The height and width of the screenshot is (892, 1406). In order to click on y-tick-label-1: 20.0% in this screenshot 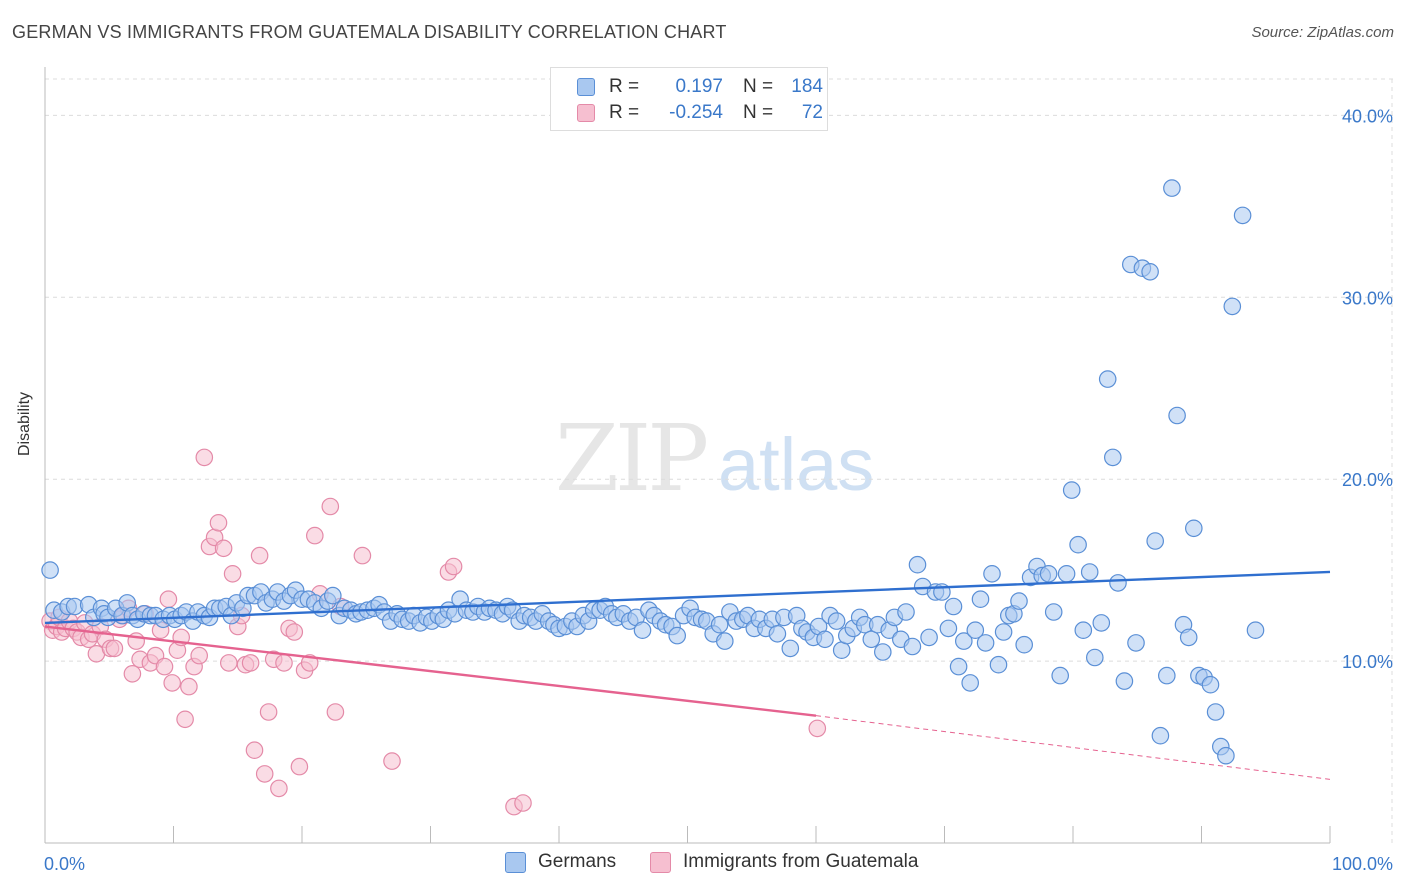, I will do `click(1367, 480)`.